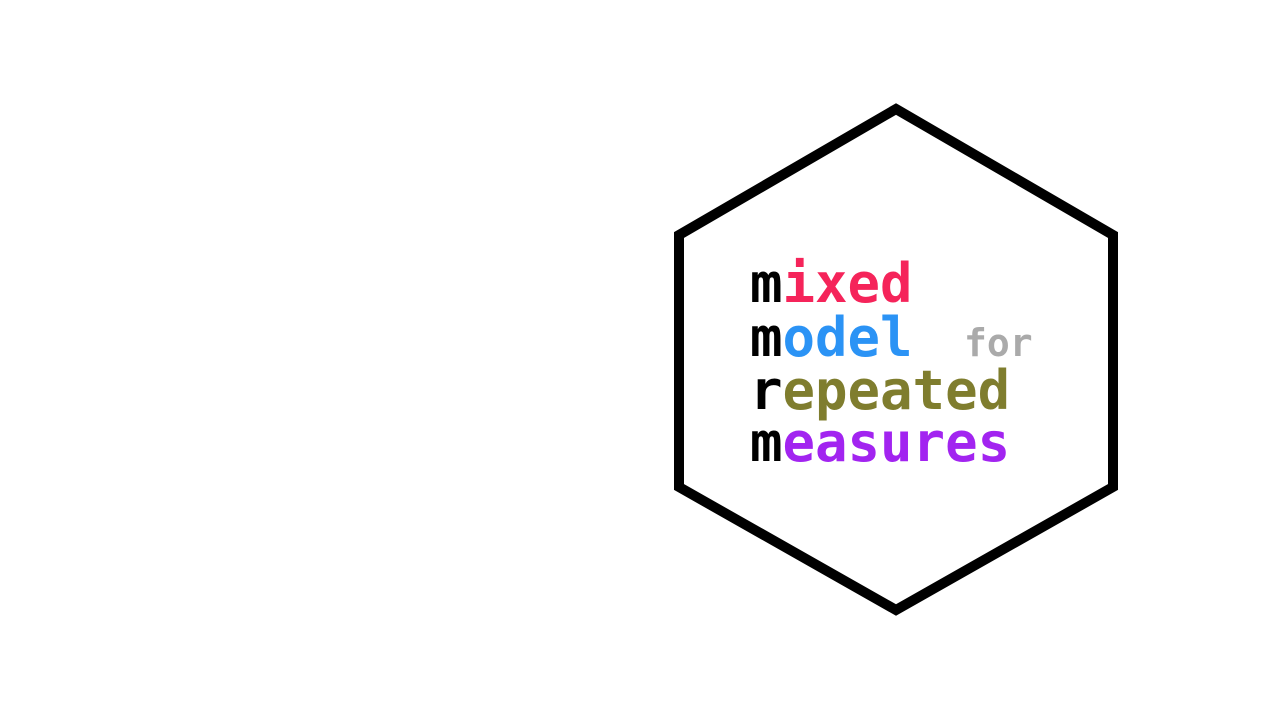  I want to click on logo-line-mixed-lead: m, so click(766, 283).